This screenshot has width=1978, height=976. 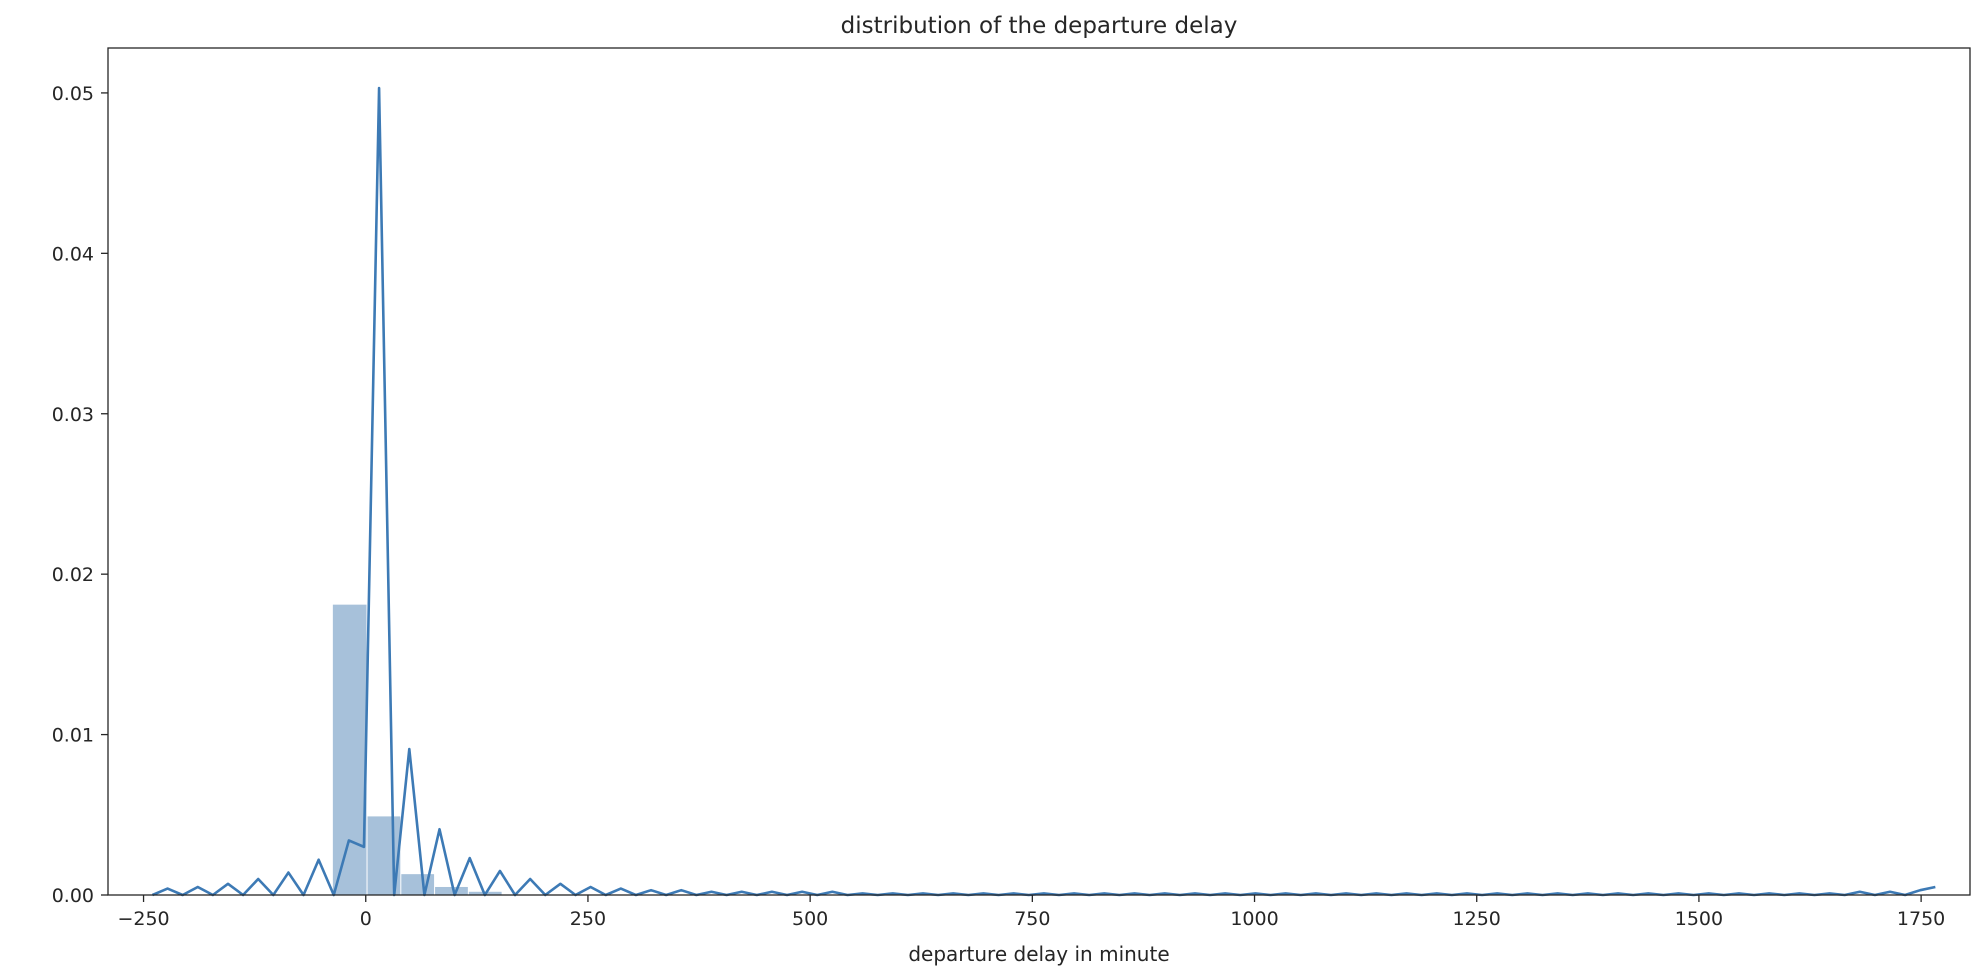 What do you see at coordinates (1254, 919) in the screenshot?
I see `x-tick-label: 1000` at bounding box center [1254, 919].